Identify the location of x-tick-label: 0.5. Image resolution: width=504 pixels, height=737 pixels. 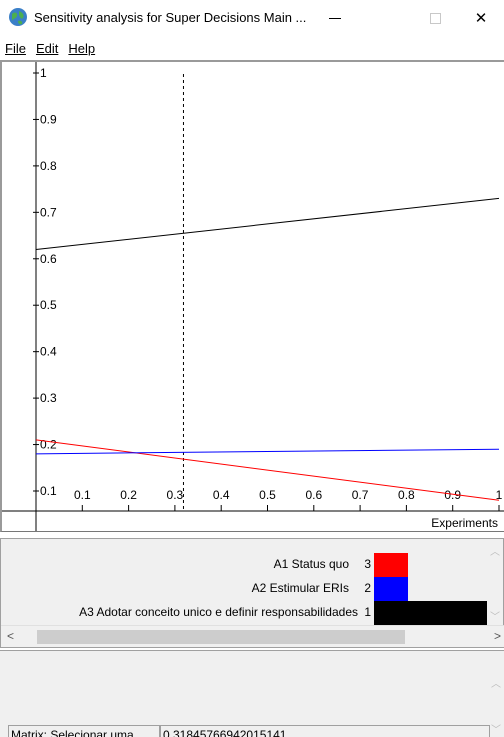
(267, 495).